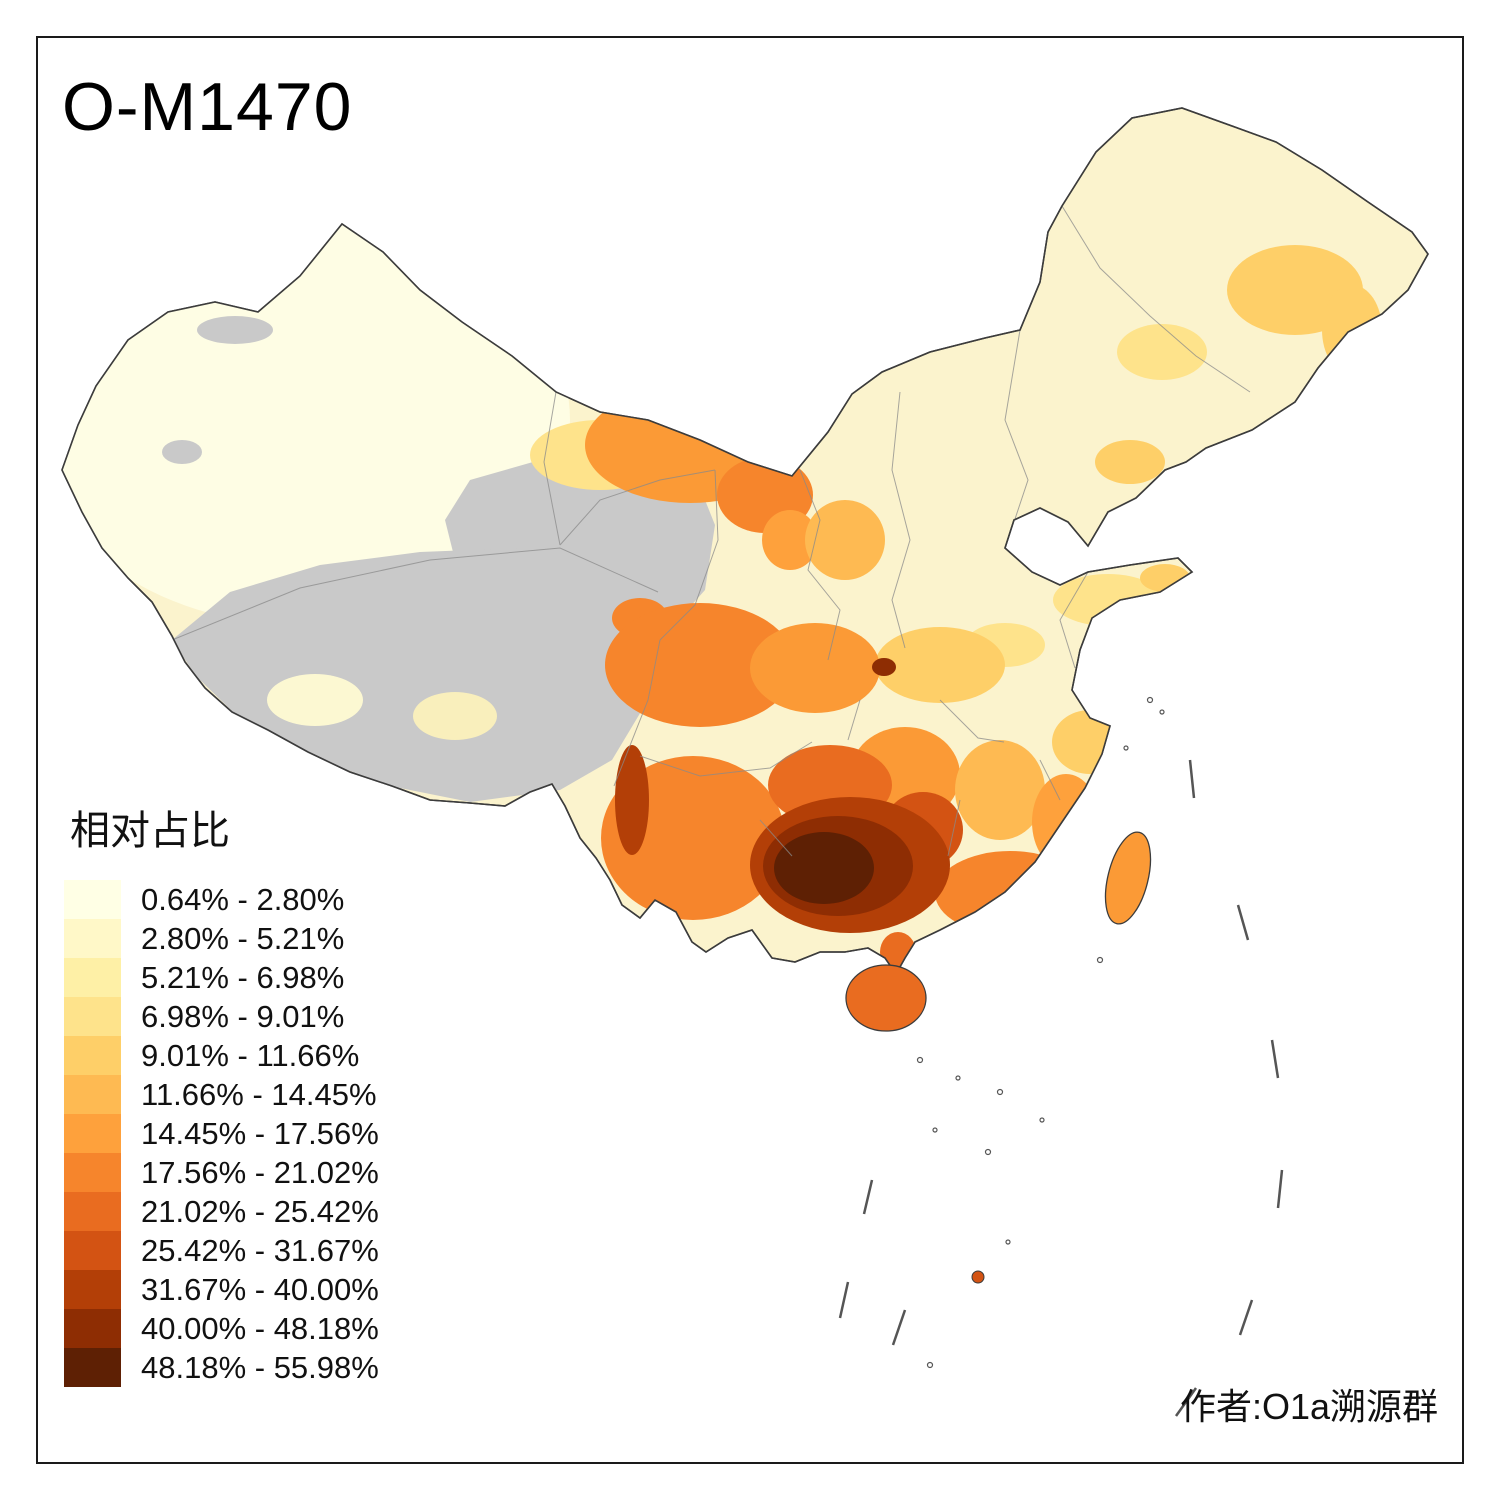 Image resolution: width=1500 pixels, height=1500 pixels. I want to click on region-guangxi-core, so click(824, 868).